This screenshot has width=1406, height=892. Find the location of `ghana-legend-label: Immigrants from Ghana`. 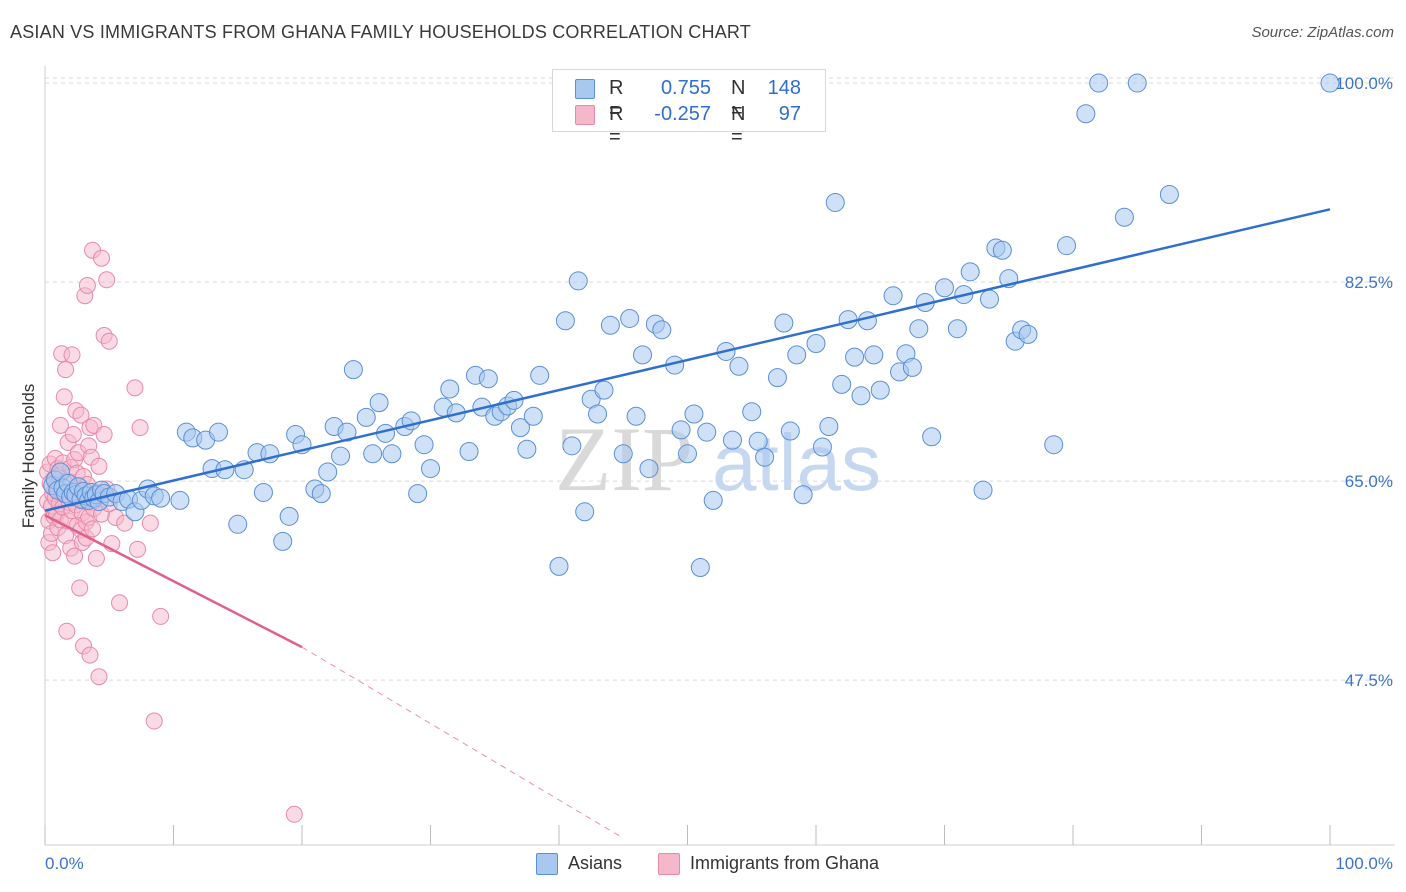

ghana-legend-label: Immigrants from Ghana is located at coordinates (785, 863).